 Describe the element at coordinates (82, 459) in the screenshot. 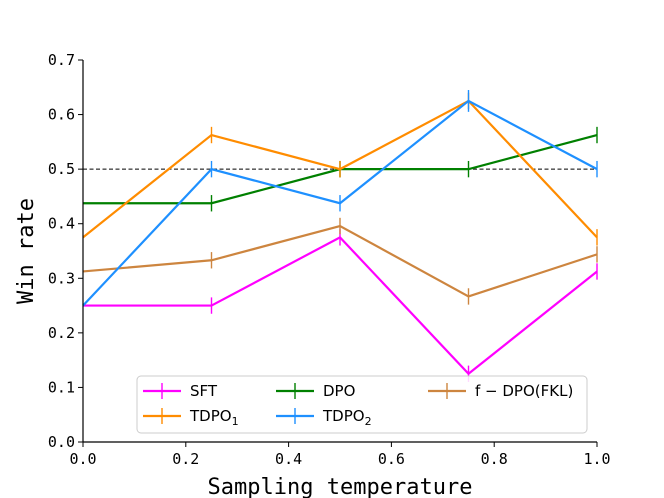

I see `x-tick-label: 0.0` at that location.